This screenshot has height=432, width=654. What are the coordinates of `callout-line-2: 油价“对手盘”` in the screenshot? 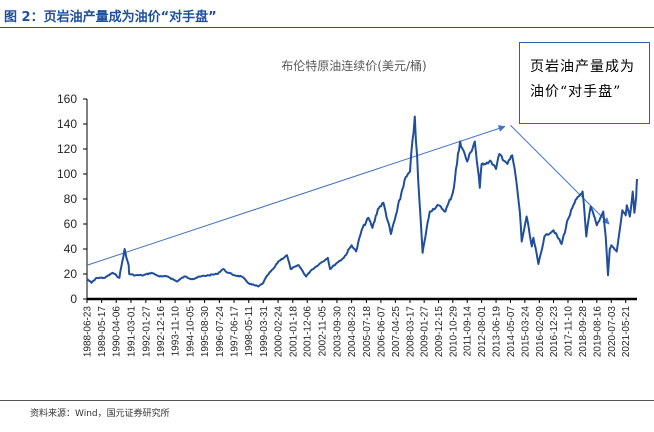 It's located at (576, 92).